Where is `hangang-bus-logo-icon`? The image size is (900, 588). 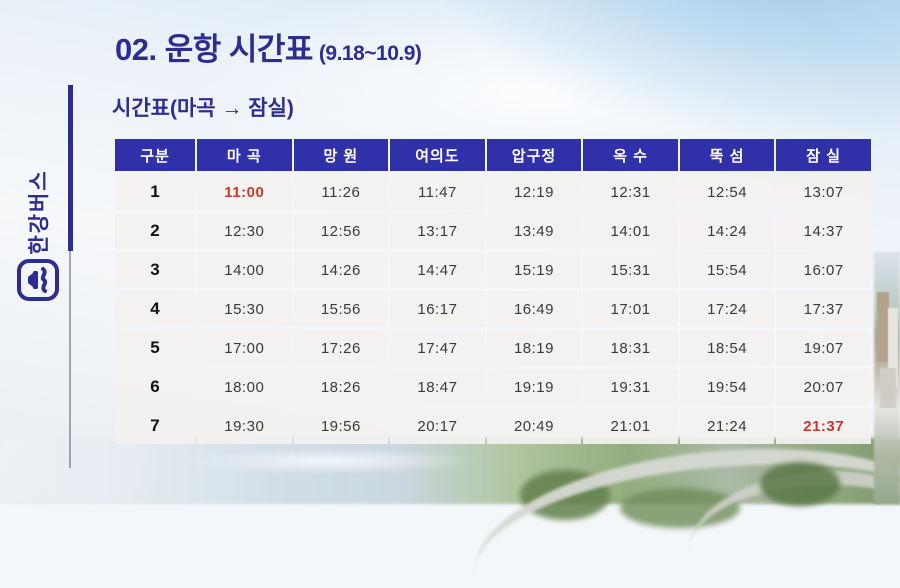
hangang-bus-logo-icon is located at coordinates (38, 280).